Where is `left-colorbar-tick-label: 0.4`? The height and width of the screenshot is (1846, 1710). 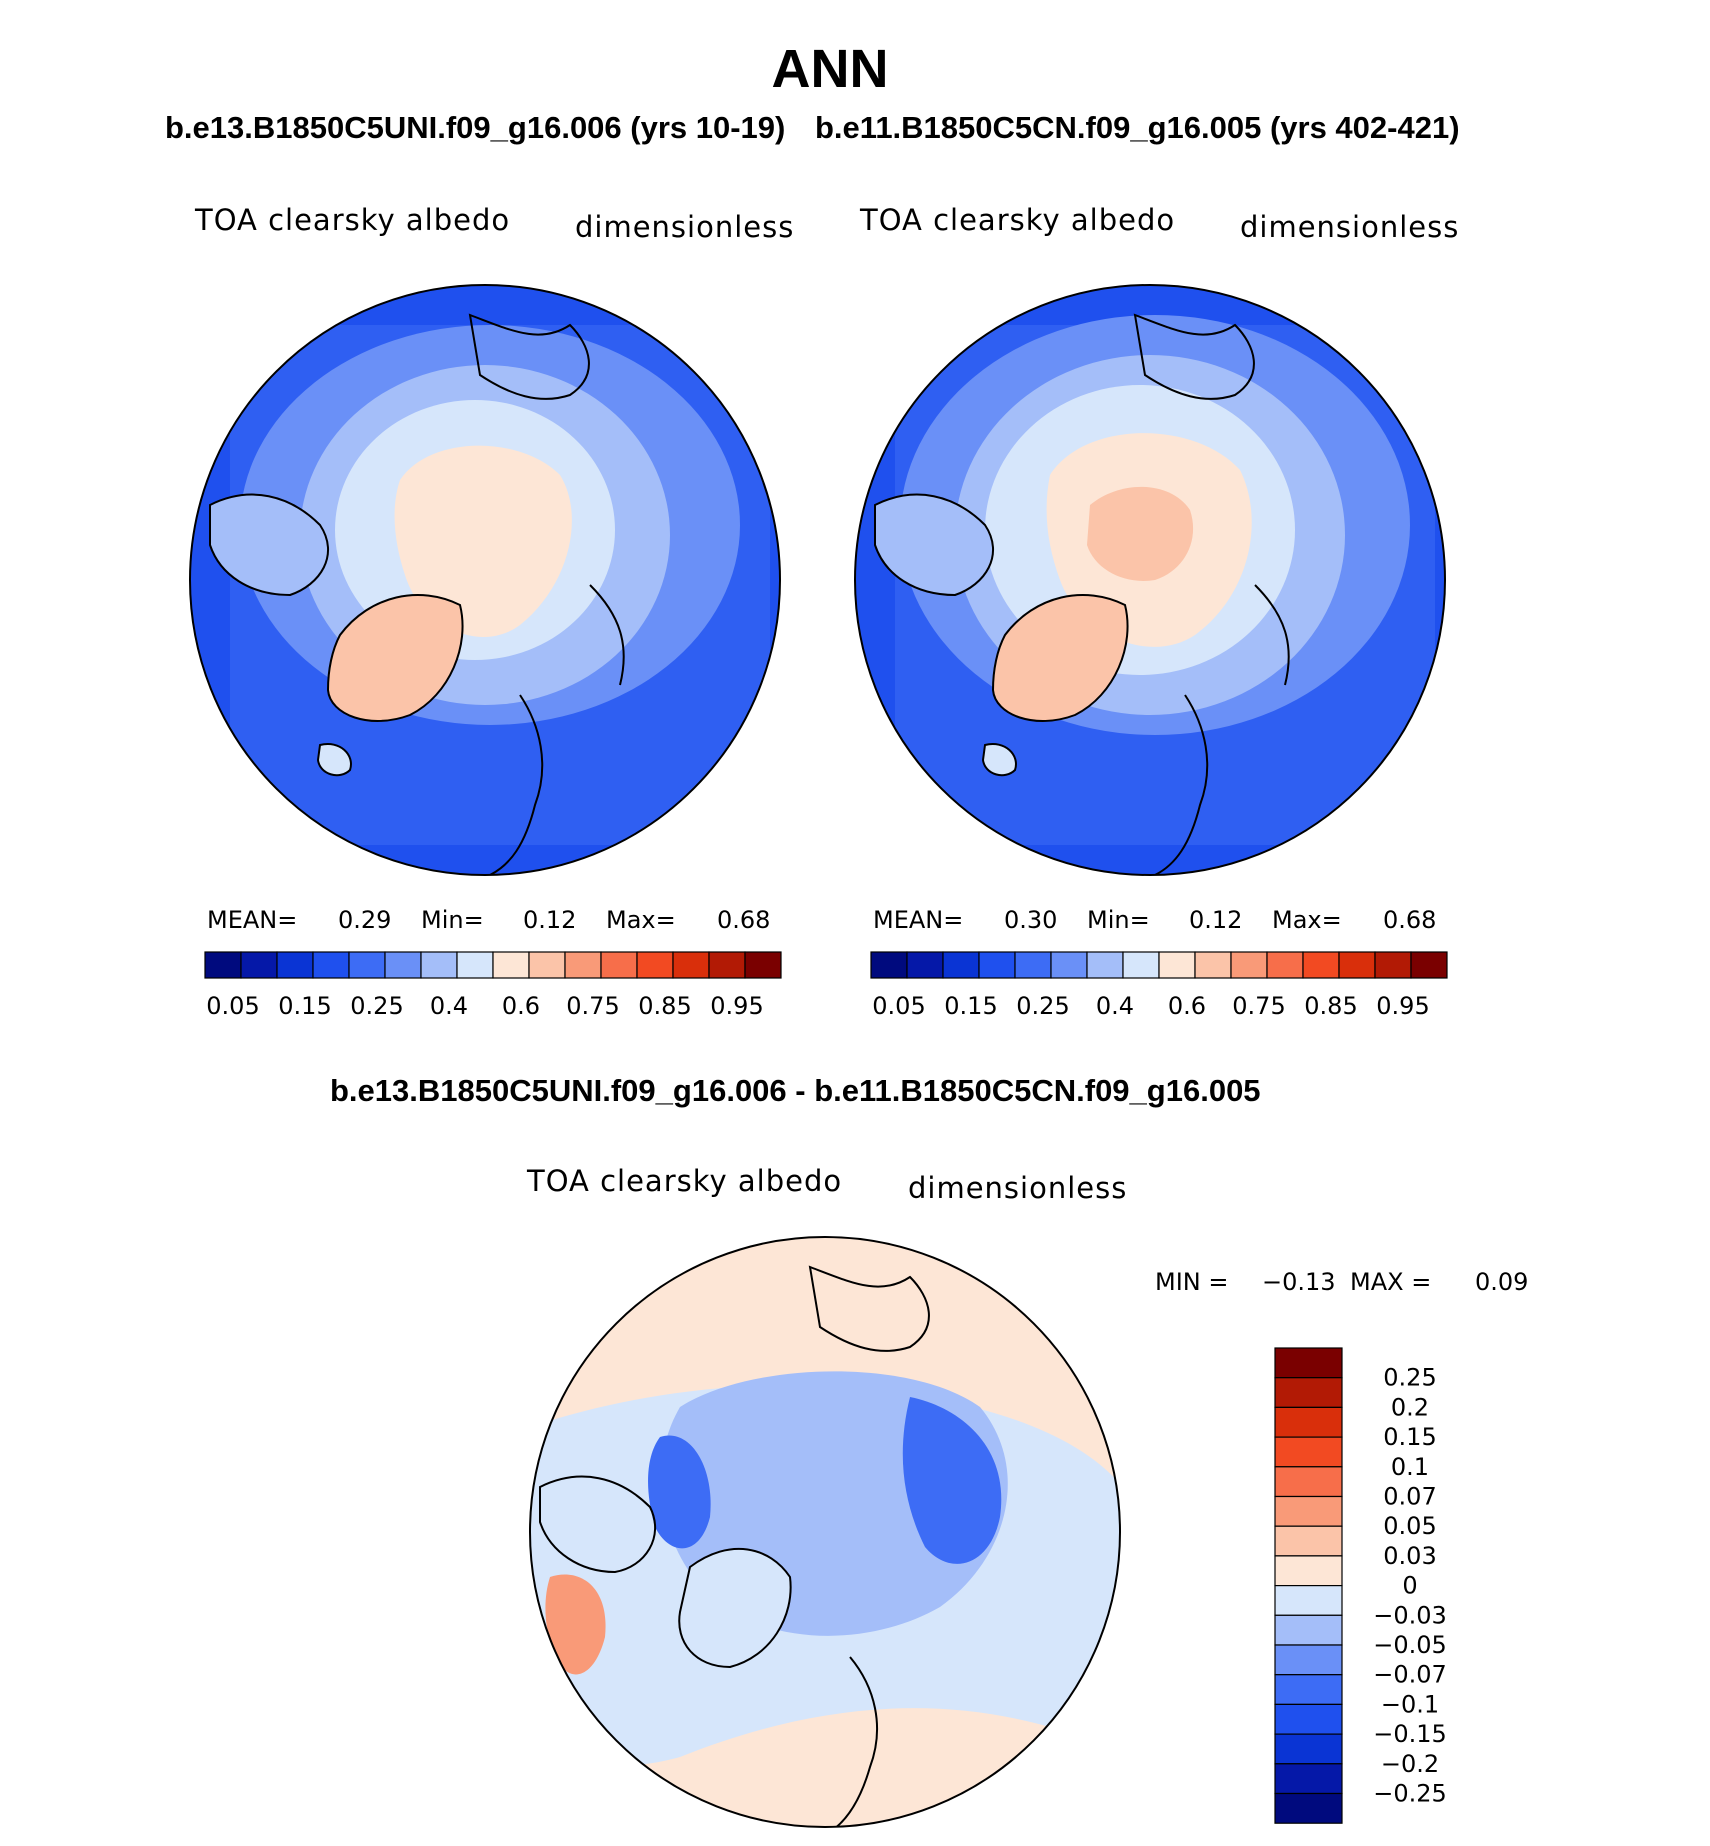 left-colorbar-tick-label: 0.4 is located at coordinates (449, 1006).